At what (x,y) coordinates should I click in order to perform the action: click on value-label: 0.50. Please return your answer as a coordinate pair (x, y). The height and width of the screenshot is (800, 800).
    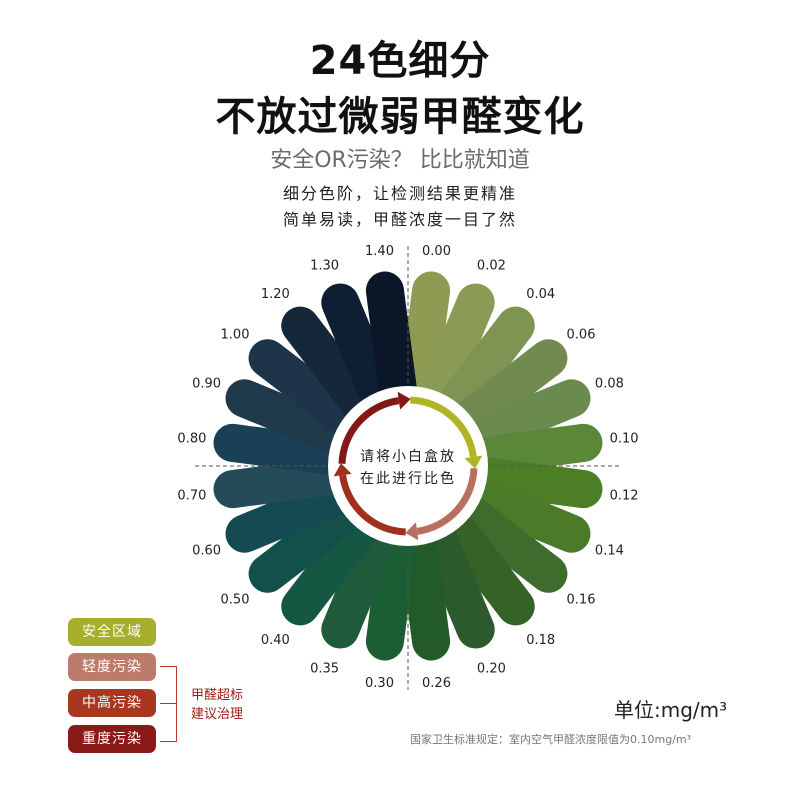
    Looking at the image, I should click on (235, 600).